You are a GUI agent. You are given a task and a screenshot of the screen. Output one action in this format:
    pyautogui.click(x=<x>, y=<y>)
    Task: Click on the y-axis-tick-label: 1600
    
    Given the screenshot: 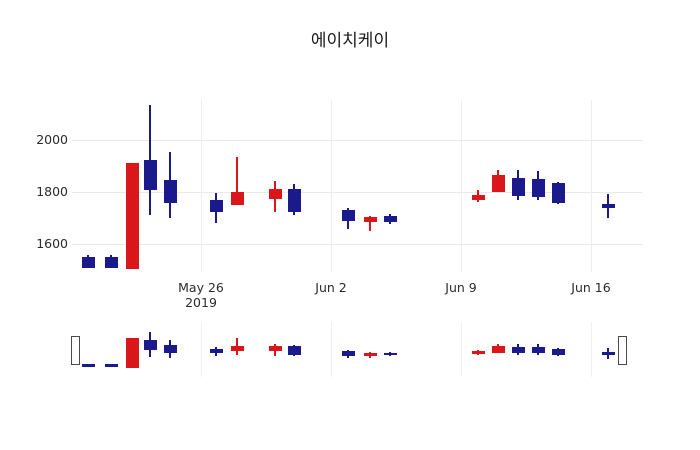 What is the action you would take?
    pyautogui.click(x=52, y=243)
    